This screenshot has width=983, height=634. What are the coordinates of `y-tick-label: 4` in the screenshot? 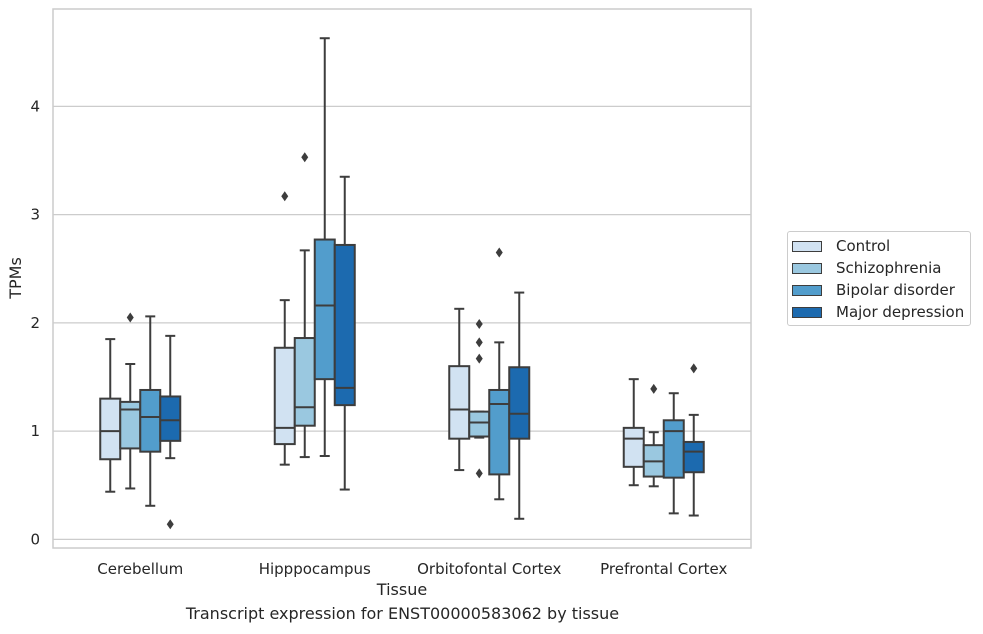 It's located at (35, 106).